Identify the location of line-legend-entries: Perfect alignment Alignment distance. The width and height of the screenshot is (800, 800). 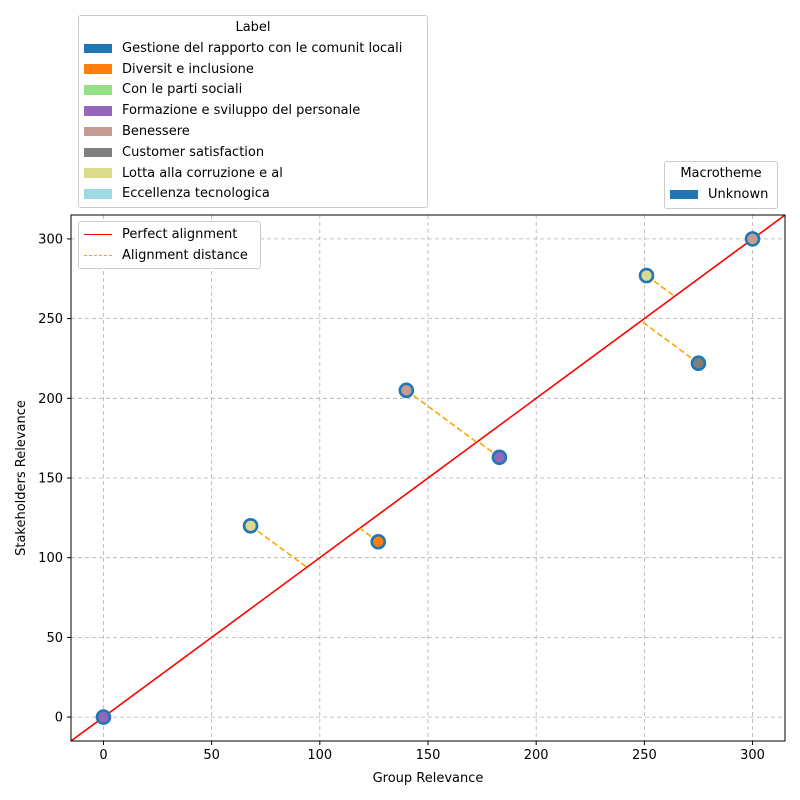
(169, 245).